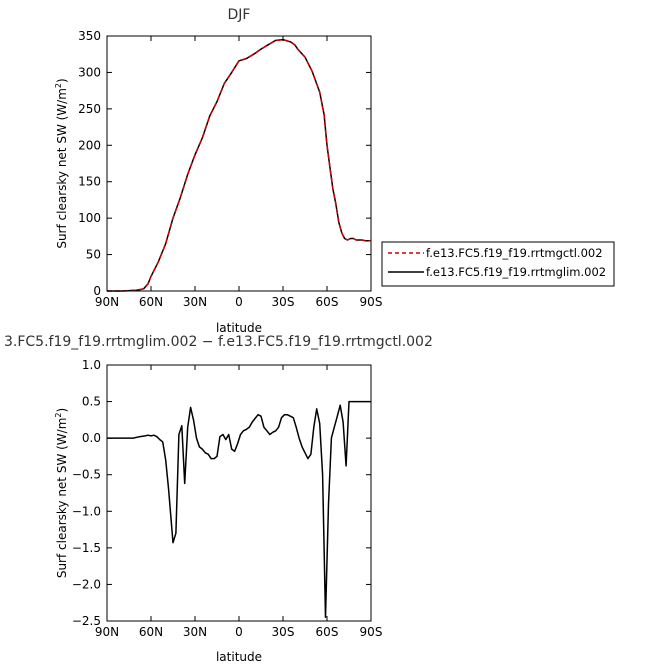  I want to click on bottom-y-axis-title: Surf clearsky net SW (W/m2), so click(61, 493).